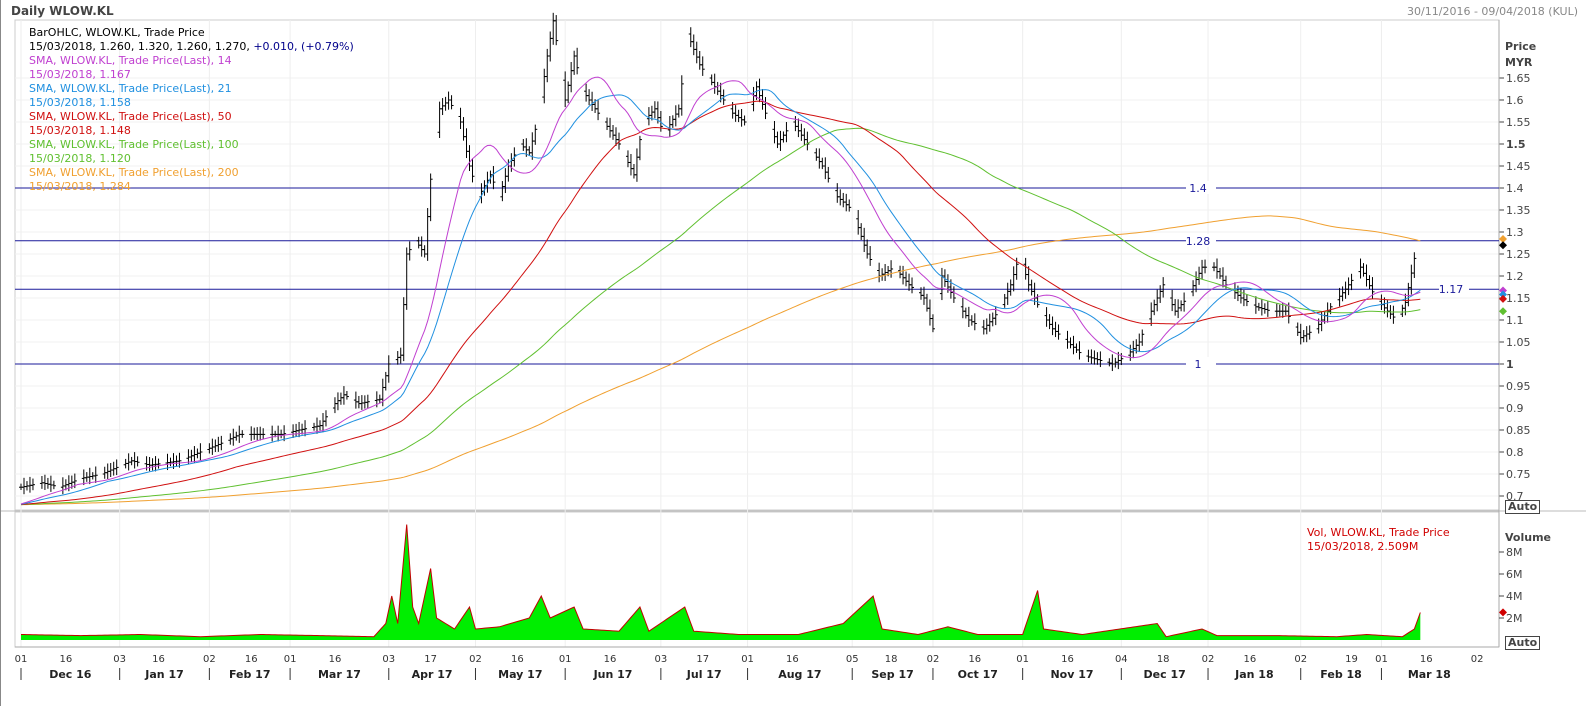  Describe the element at coordinates (250, 674) in the screenshot. I see `x-month-label: Feb 17` at that location.